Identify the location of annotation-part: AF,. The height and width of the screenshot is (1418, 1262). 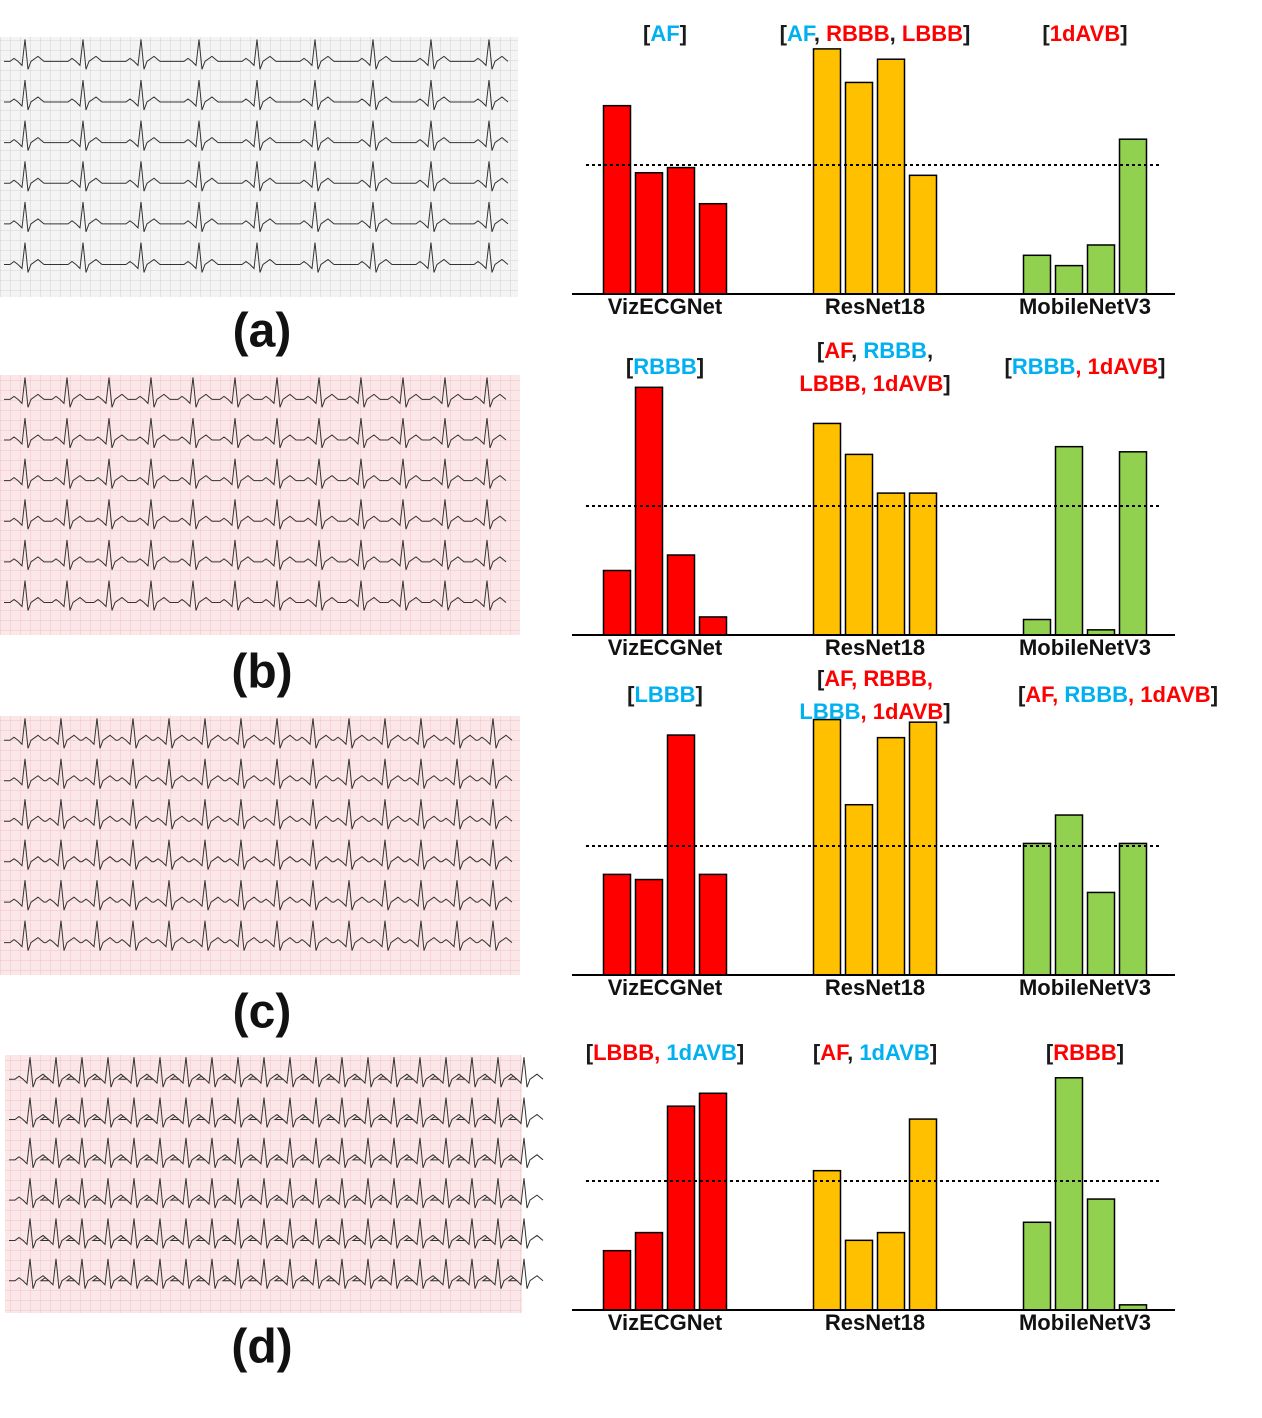
(1044, 694).